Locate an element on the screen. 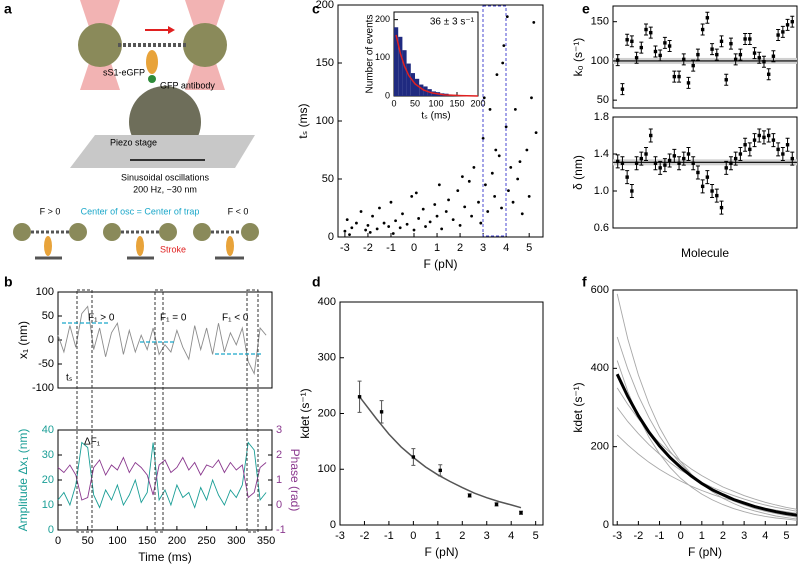  label: Center of osc = Center of trap is located at coordinates (140, 211).